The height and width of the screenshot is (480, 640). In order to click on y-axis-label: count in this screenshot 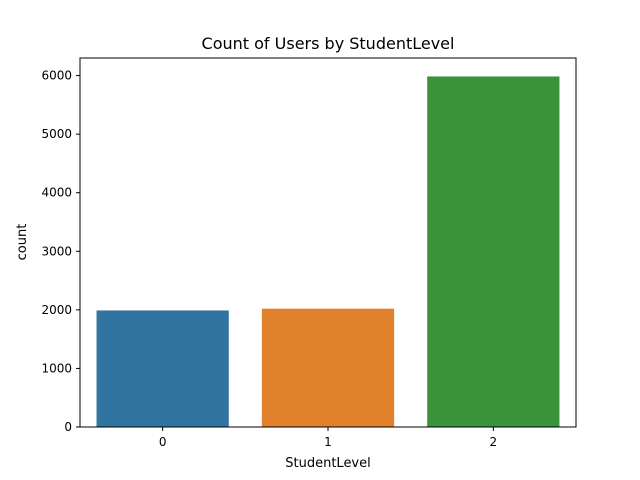, I will do `click(22, 242)`.